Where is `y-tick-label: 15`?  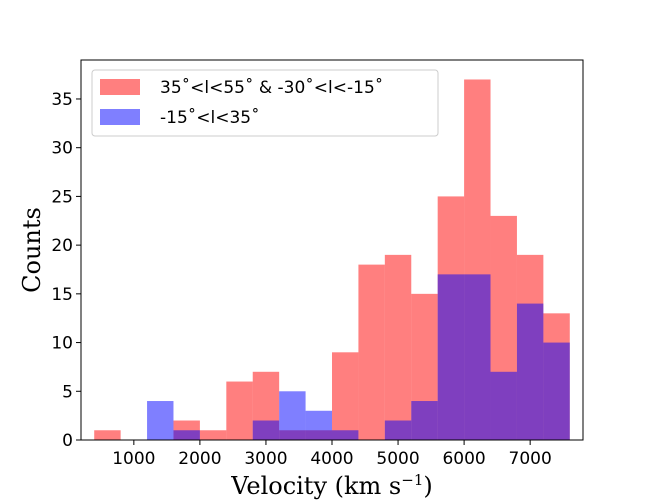
y-tick-label: 15 is located at coordinates (62, 295).